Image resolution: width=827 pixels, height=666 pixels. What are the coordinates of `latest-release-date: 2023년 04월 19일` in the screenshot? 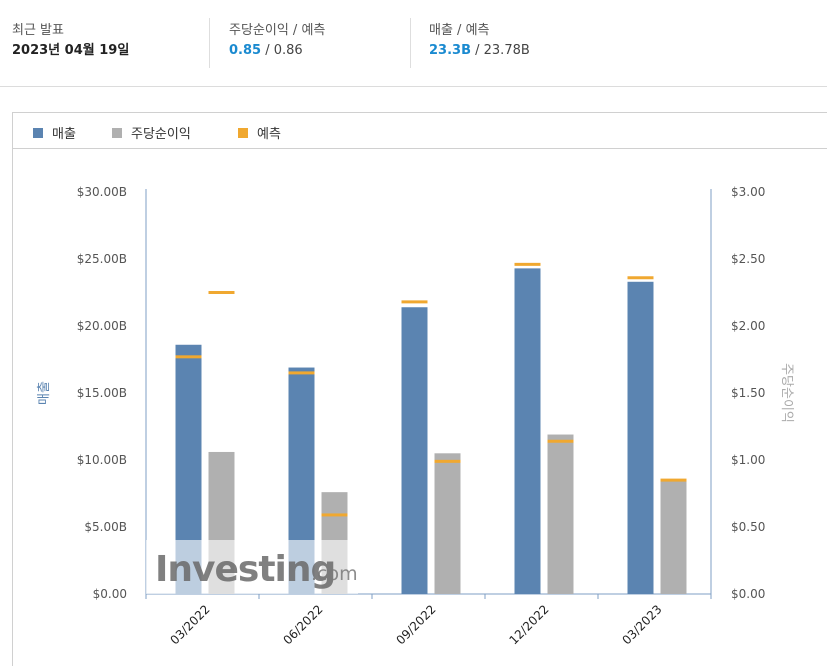 It's located at (71, 50).